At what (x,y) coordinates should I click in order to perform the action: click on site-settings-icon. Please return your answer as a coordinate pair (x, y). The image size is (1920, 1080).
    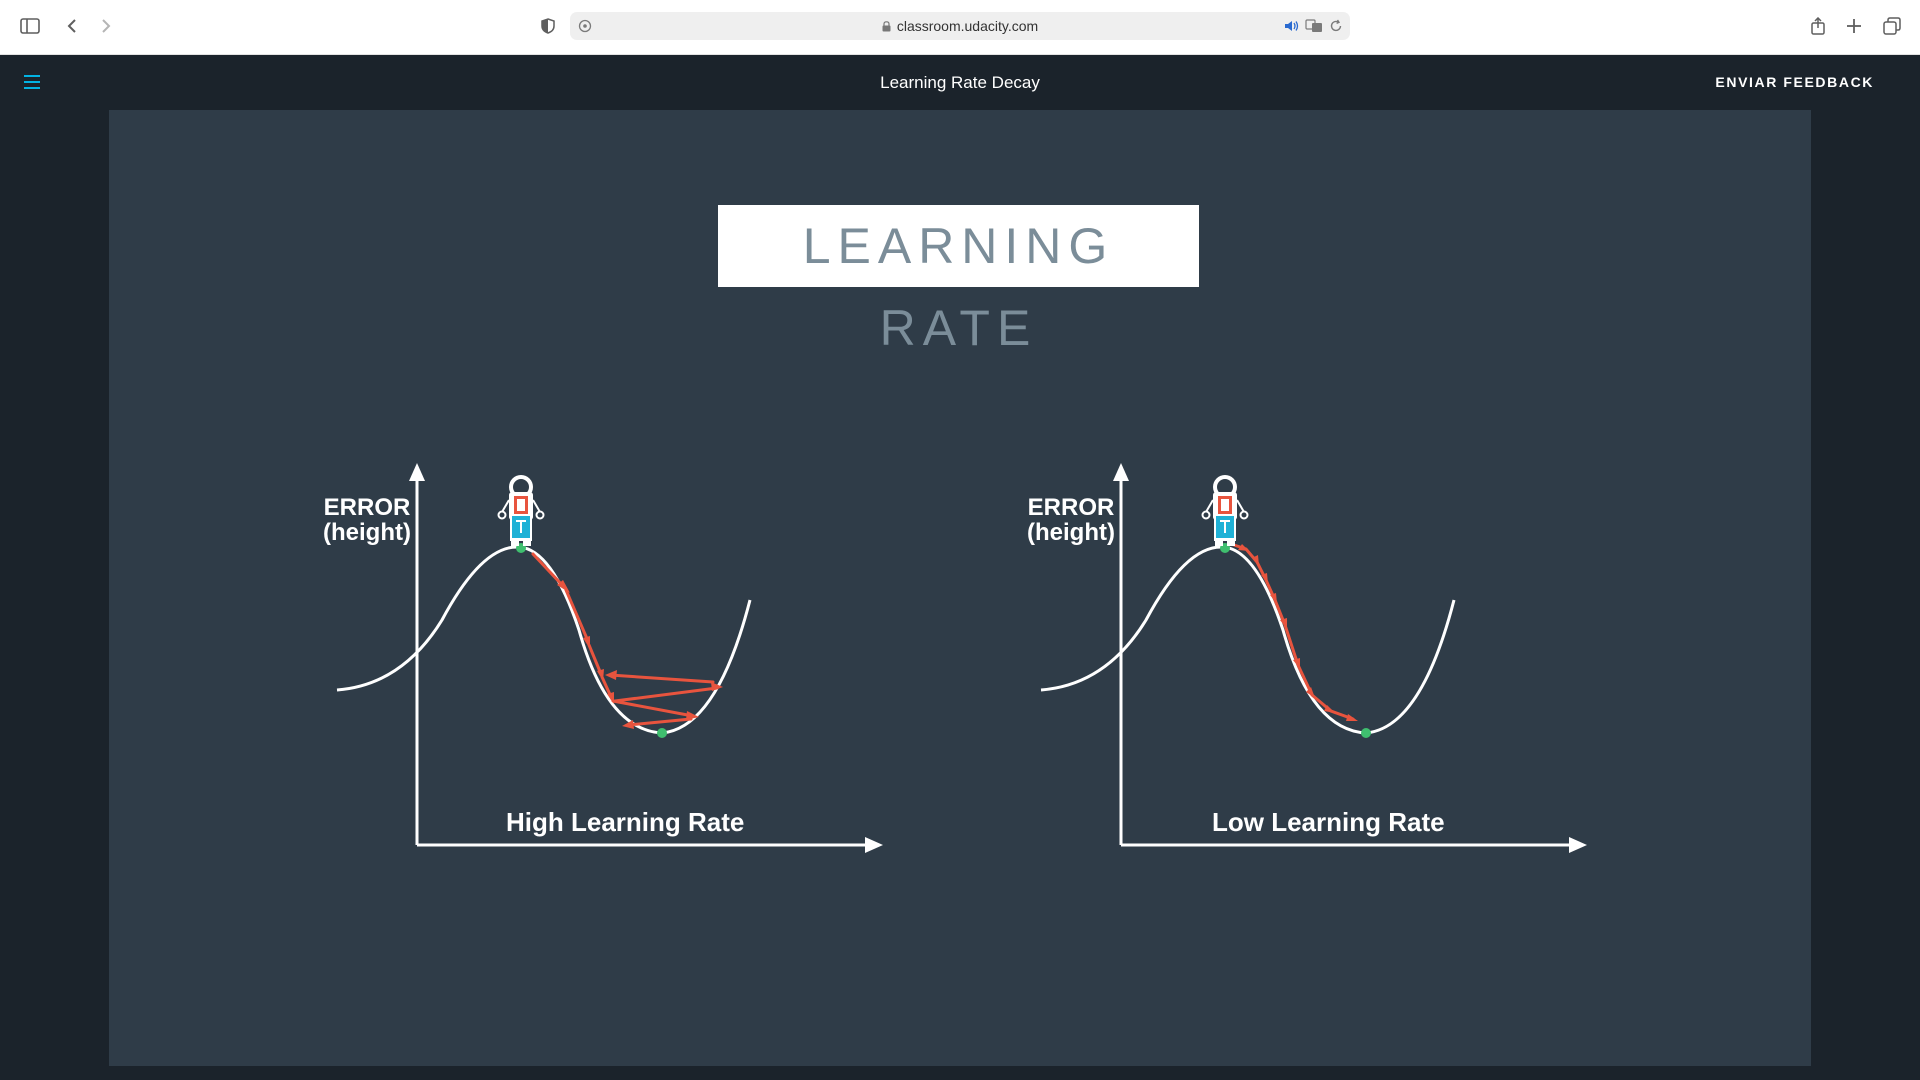
    Looking at the image, I should click on (585, 26).